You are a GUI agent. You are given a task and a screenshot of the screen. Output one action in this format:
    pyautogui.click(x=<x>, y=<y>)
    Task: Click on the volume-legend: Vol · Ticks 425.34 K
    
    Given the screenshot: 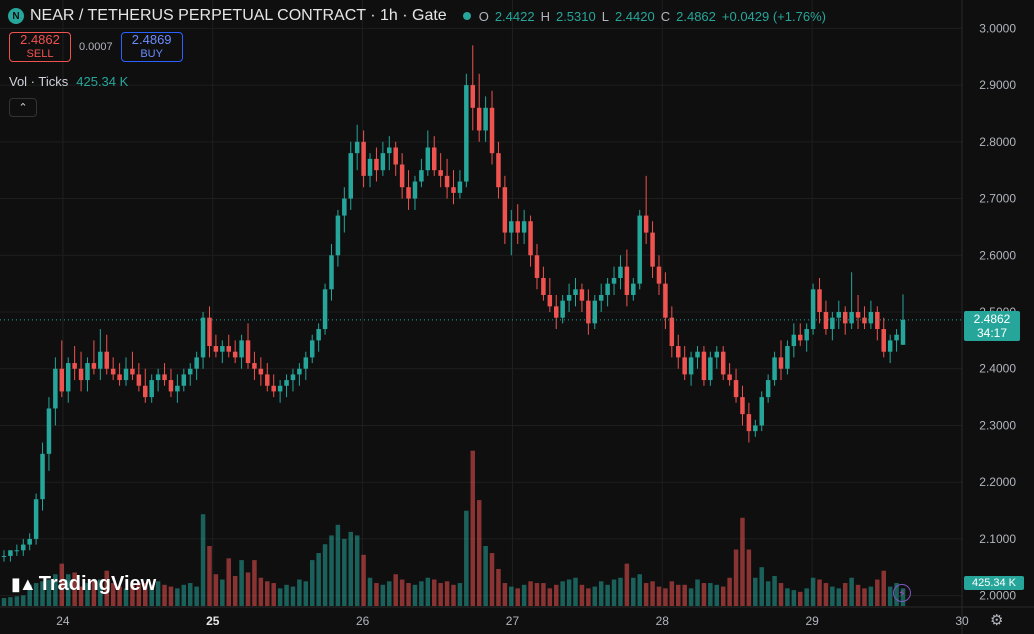 What is the action you would take?
    pyautogui.click(x=68, y=81)
    